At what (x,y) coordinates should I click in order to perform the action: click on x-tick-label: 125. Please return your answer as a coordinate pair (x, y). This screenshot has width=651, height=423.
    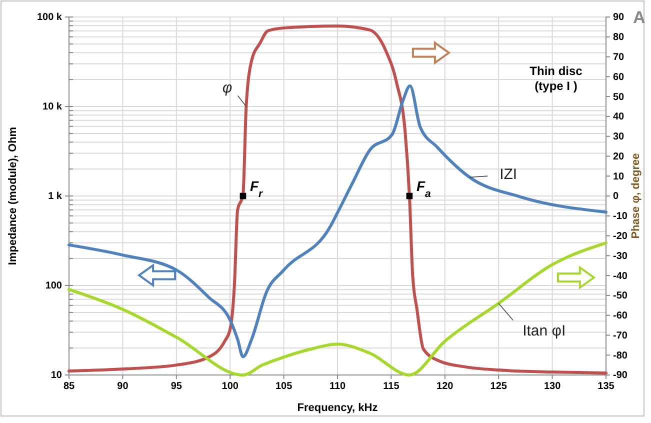
    Looking at the image, I should click on (499, 386).